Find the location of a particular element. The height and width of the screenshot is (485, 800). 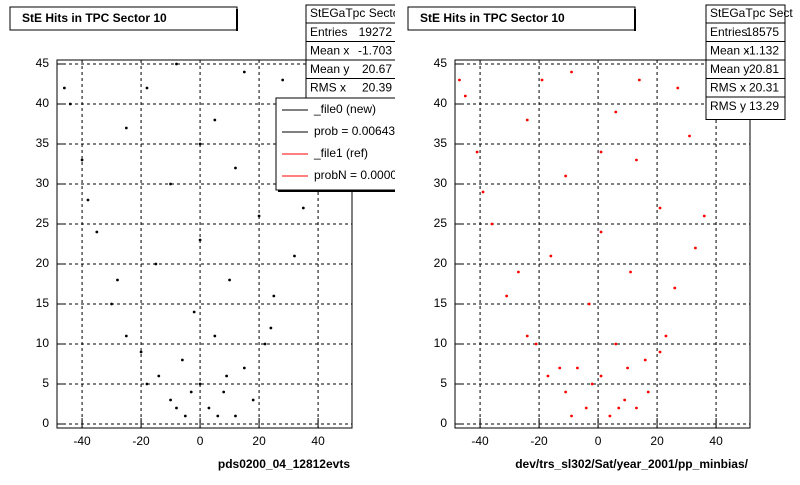

legend-label: probN = 0.00003 is located at coordinates (359, 175).